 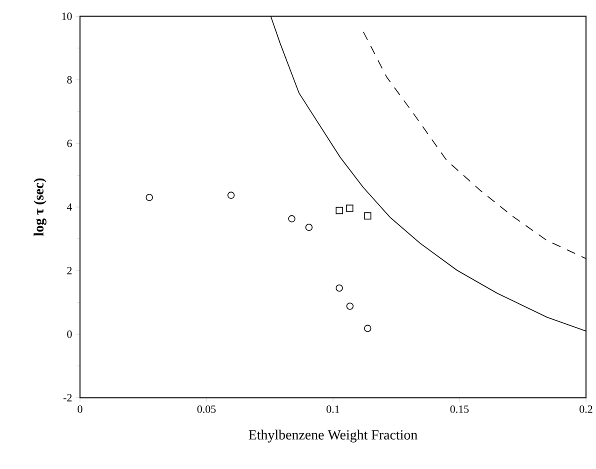 I want to click on x-tick-label: 0.2, so click(x=586, y=409).